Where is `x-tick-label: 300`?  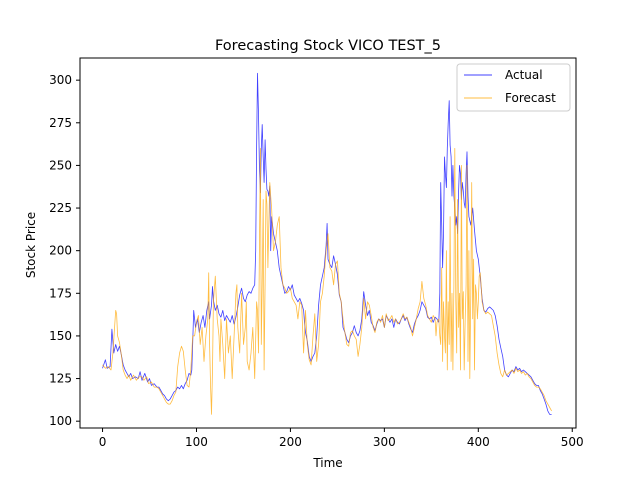 x-tick-label: 300 is located at coordinates (384, 442).